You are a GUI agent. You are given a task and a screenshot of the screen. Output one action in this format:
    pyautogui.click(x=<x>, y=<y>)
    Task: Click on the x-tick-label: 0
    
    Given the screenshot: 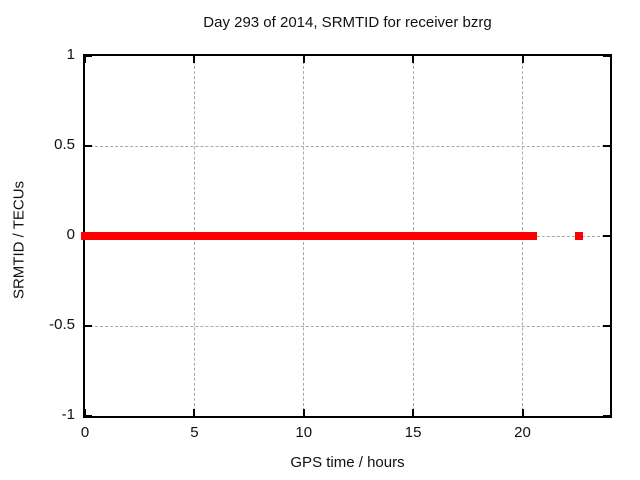 What is the action you would take?
    pyautogui.click(x=85, y=432)
    